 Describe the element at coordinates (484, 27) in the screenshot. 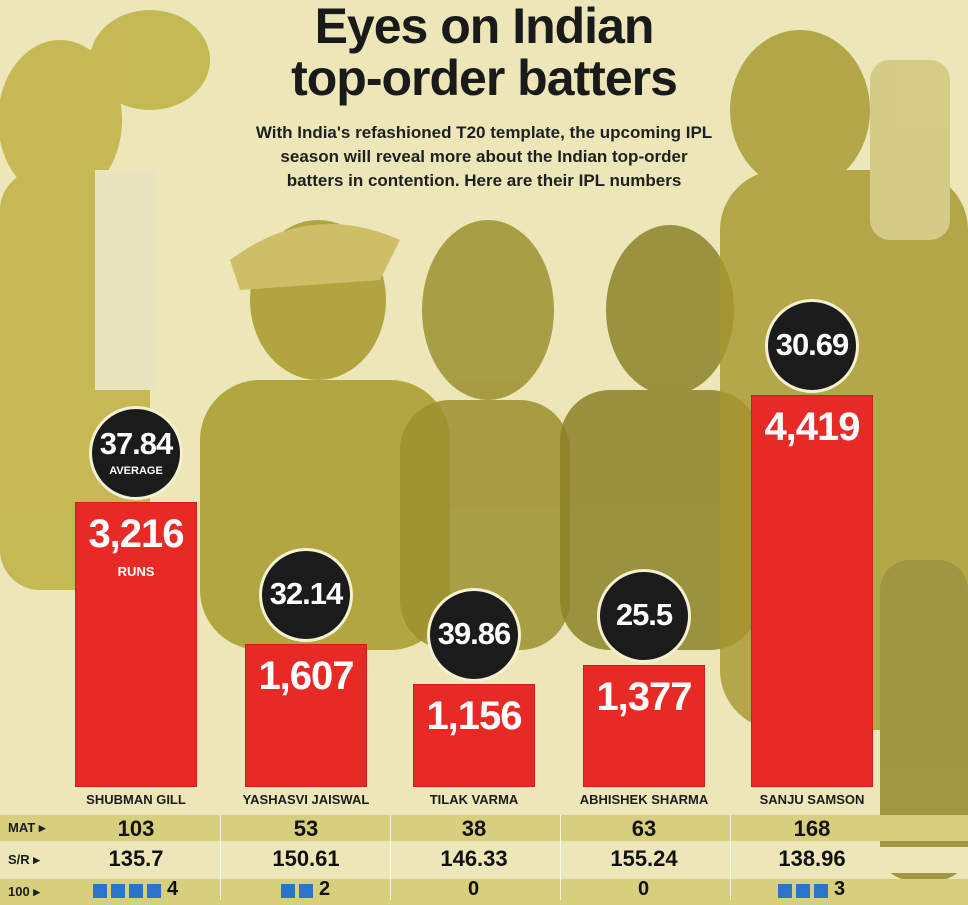

I see `headline-line-1: Eyes on Indian` at that location.